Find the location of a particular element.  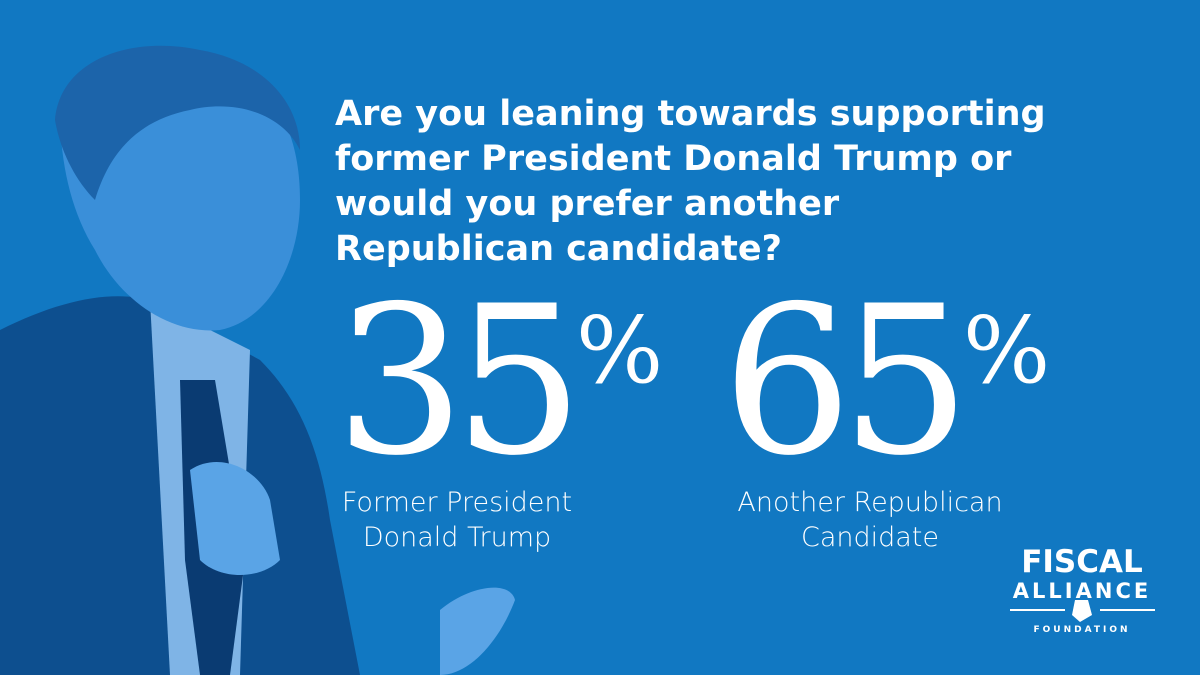

stat-number: 65 is located at coordinates (840, 382).